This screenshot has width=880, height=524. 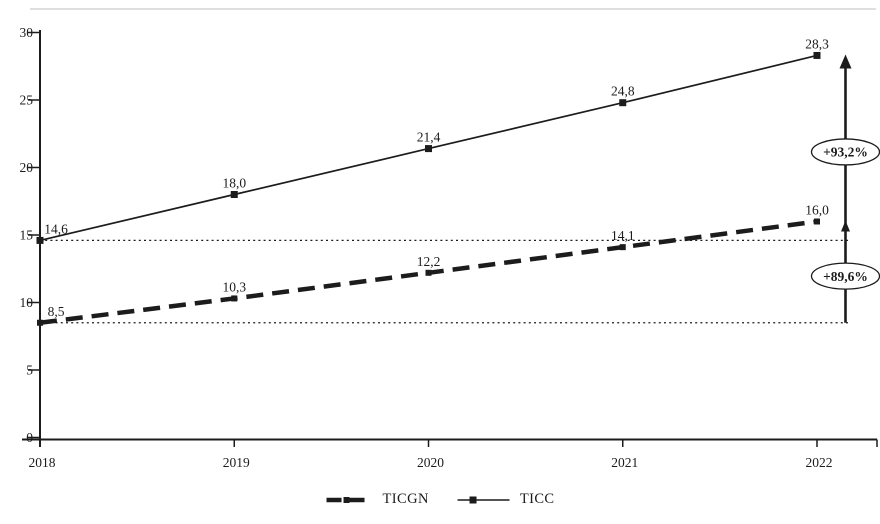 What do you see at coordinates (430, 462) in the screenshot?
I see `x-axis-label: 2020` at bounding box center [430, 462].